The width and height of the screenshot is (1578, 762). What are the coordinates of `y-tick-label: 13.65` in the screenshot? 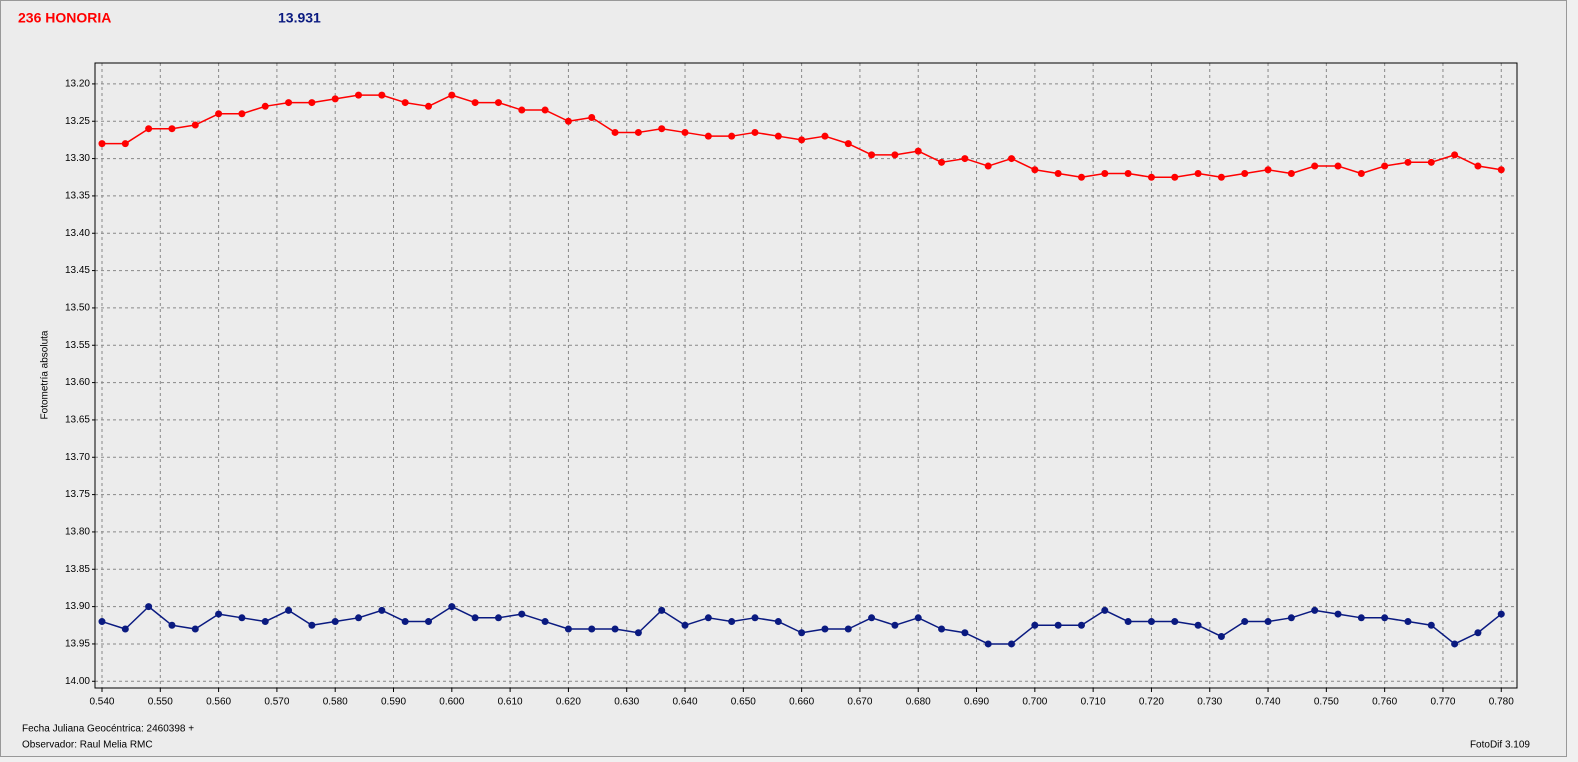 It's located at (77, 420).